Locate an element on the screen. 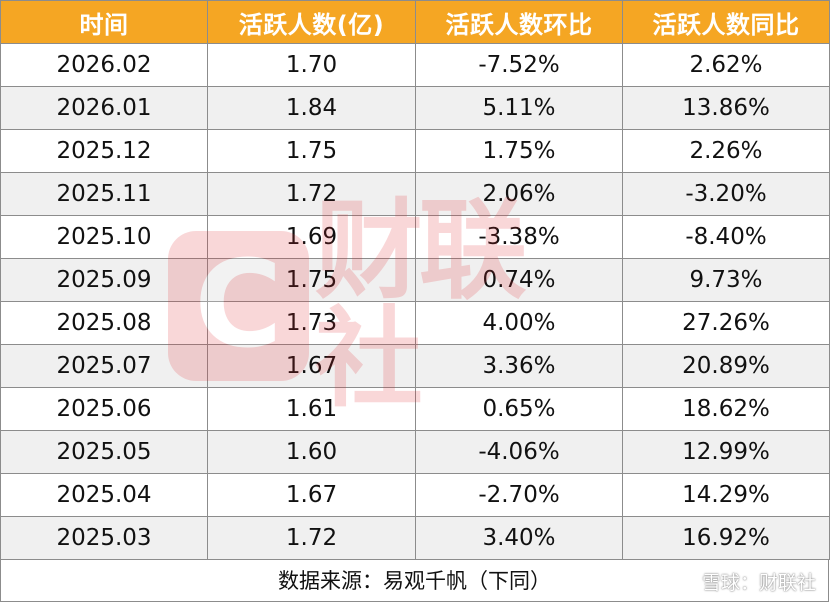  table-row: 2025.12 1.75 1.75% 2.26% is located at coordinates (415, 151).